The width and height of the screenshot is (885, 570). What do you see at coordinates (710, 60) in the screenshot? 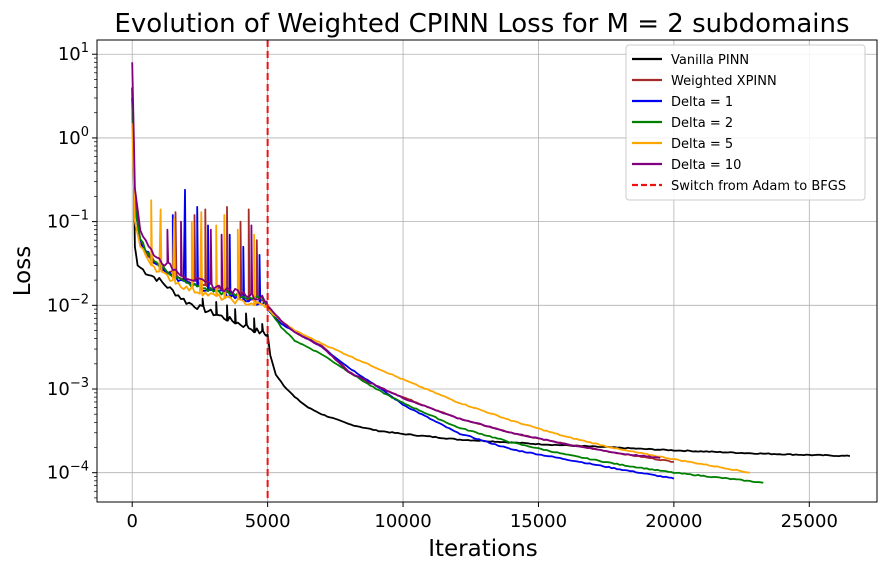
I see `legend-label: Vanilla PINN` at bounding box center [710, 60].